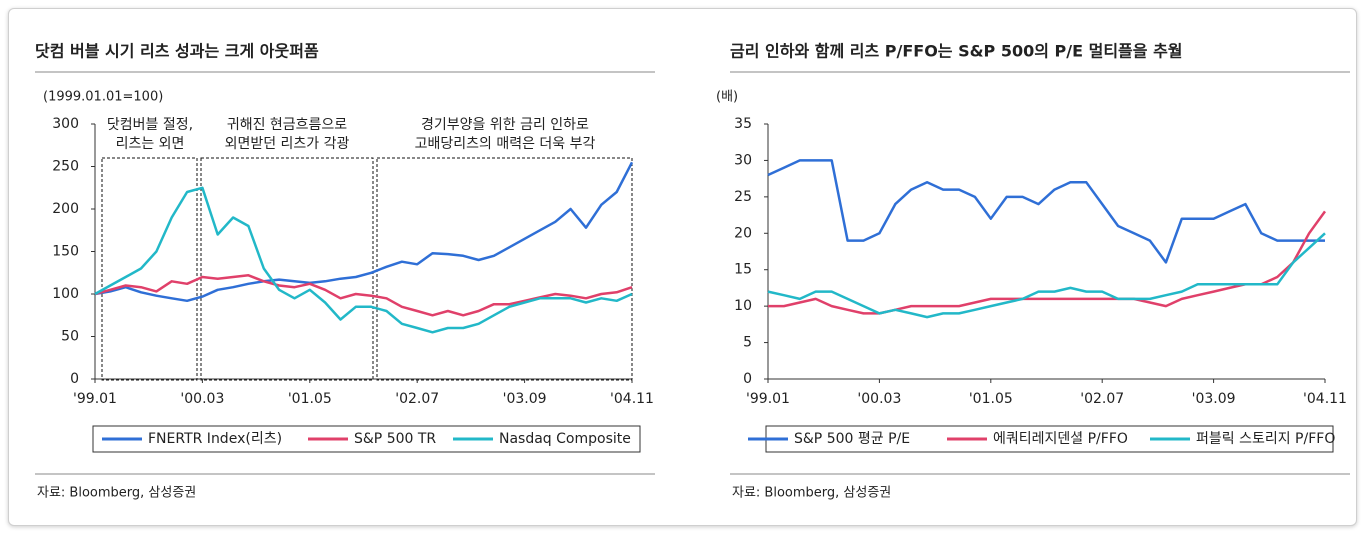 This screenshot has width=1365, height=534. Describe the element at coordinates (1265, 439) in the screenshot. I see `legend-label: 퍼블릭 스토리지 P/FFO` at that location.